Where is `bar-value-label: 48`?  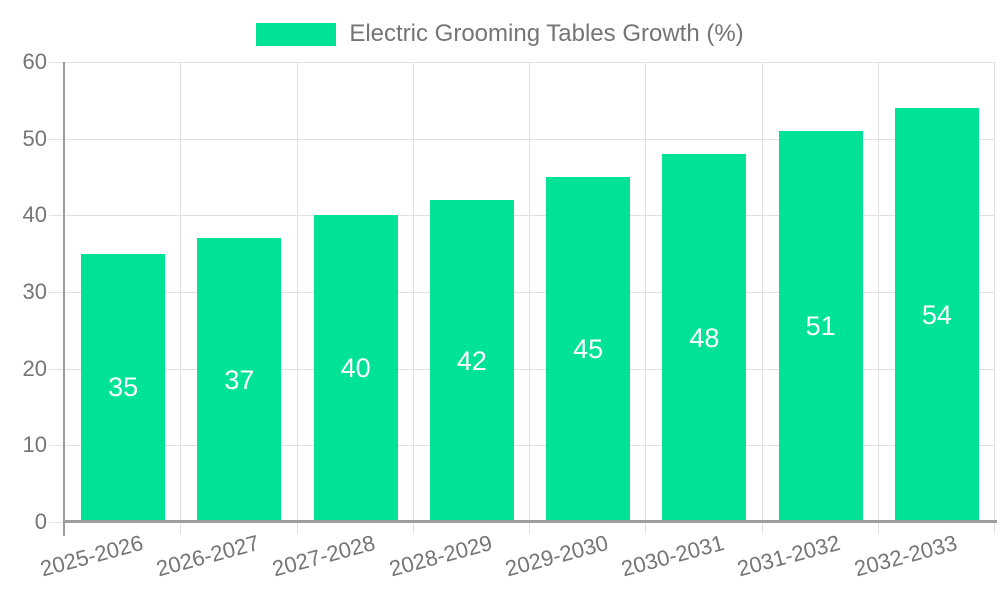
bar-value-label: 48 is located at coordinates (704, 337).